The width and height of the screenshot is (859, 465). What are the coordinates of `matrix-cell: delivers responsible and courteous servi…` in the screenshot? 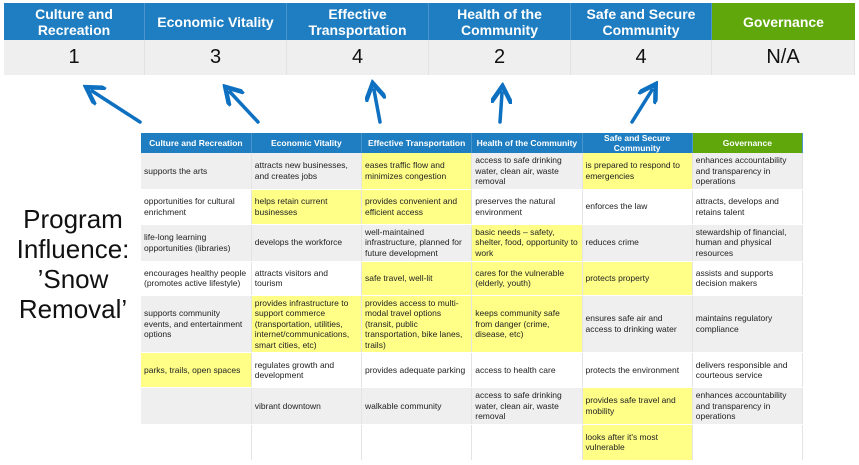 It's located at (748, 370).